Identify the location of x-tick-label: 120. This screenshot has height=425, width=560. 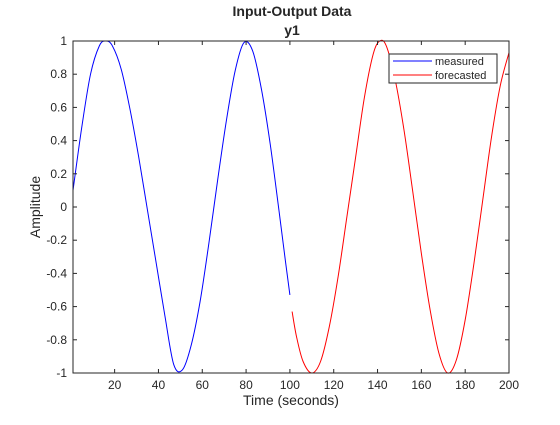
(334, 385).